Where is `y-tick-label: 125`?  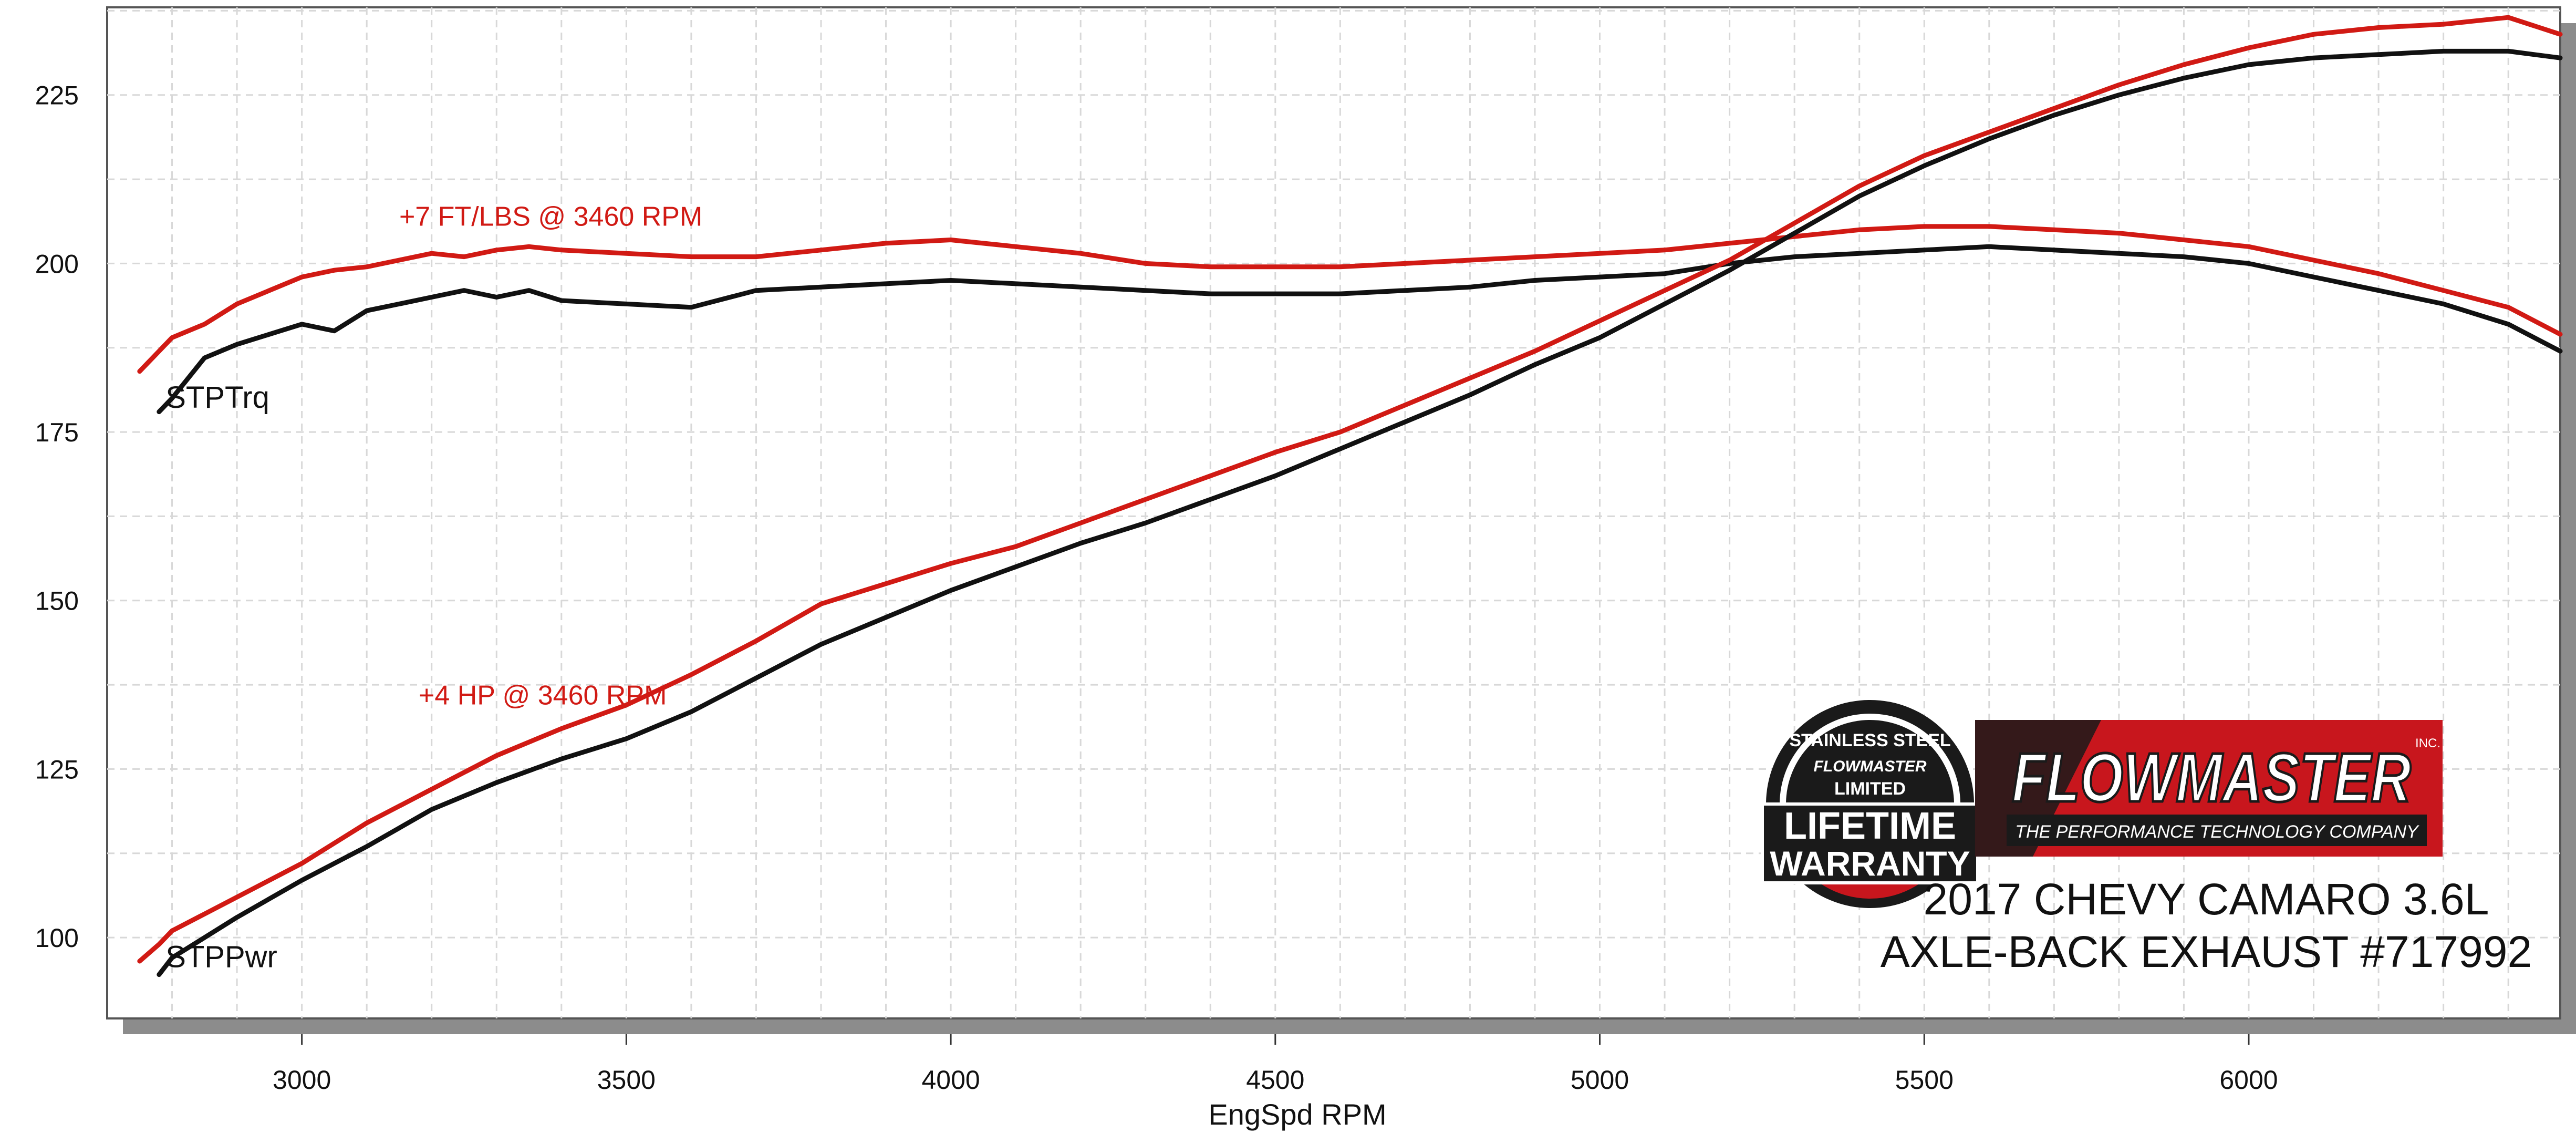
y-tick-label: 125 is located at coordinates (57, 769).